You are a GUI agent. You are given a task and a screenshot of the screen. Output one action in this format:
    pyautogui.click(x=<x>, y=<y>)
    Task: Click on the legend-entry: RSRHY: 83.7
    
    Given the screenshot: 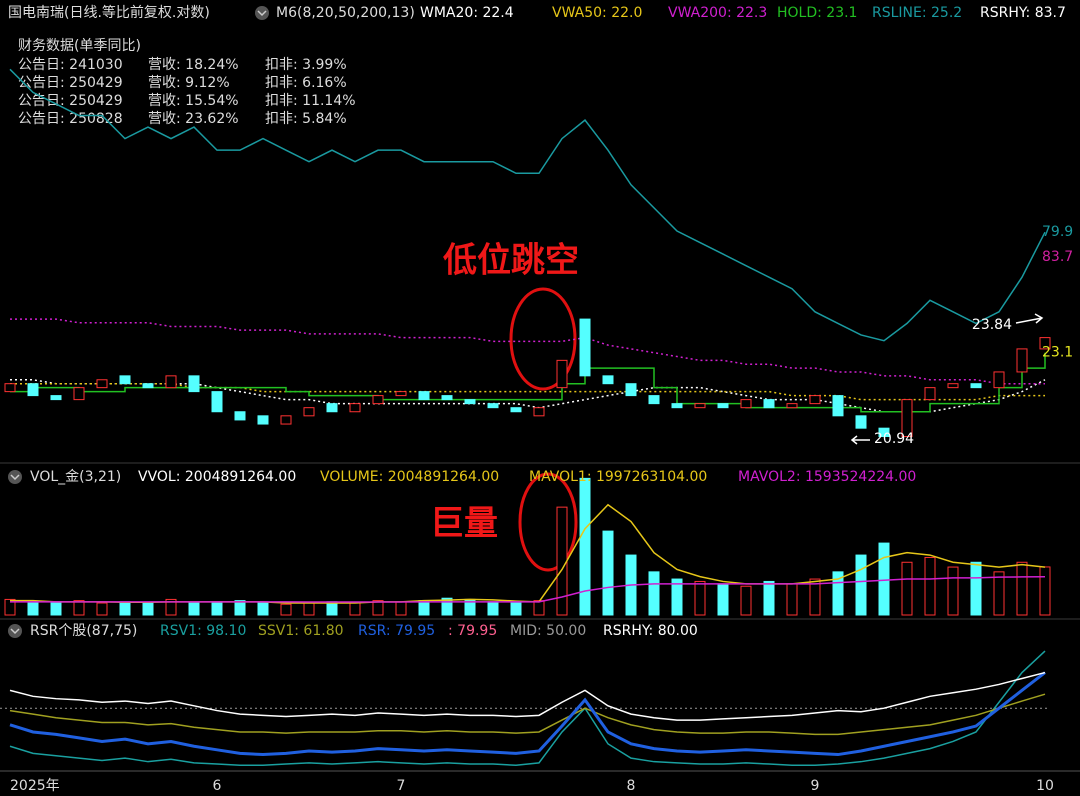 What is the action you would take?
    pyautogui.click(x=1023, y=13)
    